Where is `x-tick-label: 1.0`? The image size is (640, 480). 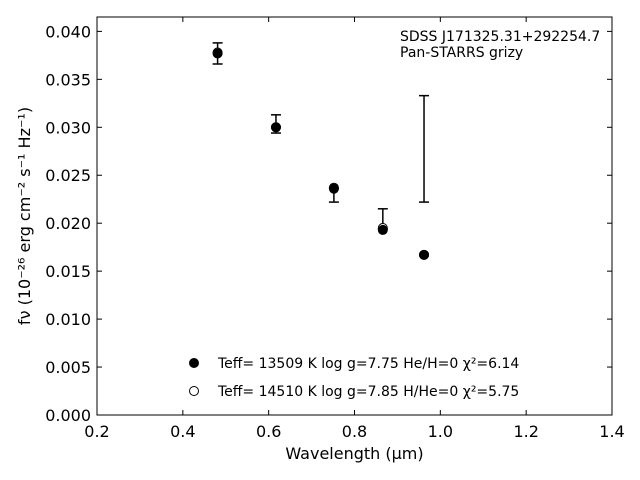 x-tick-label: 1.0 is located at coordinates (440, 431).